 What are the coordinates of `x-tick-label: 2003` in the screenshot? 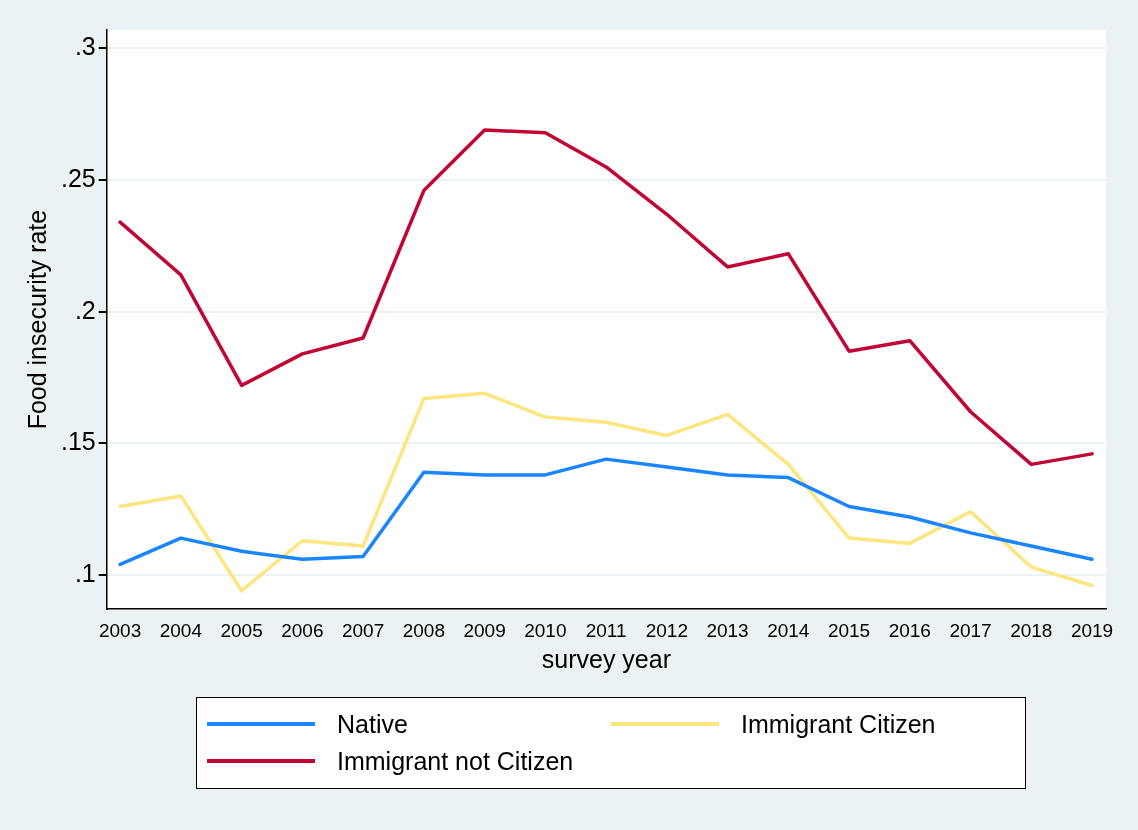 It's located at (120, 630).